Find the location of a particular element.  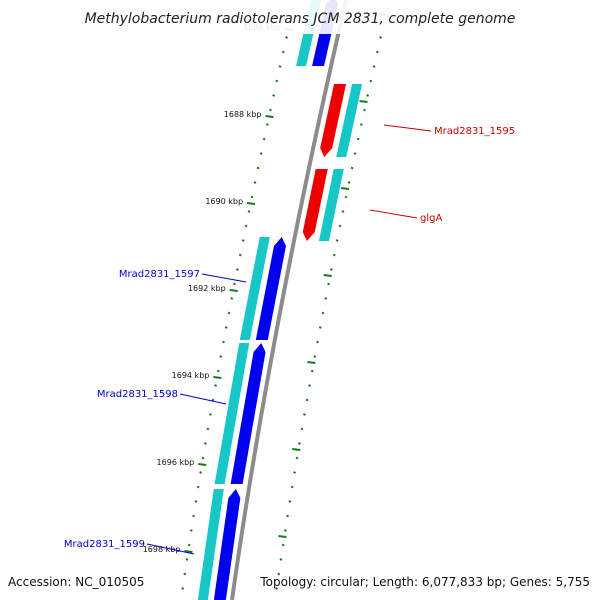

gene-label: glgA is located at coordinates (431, 218).